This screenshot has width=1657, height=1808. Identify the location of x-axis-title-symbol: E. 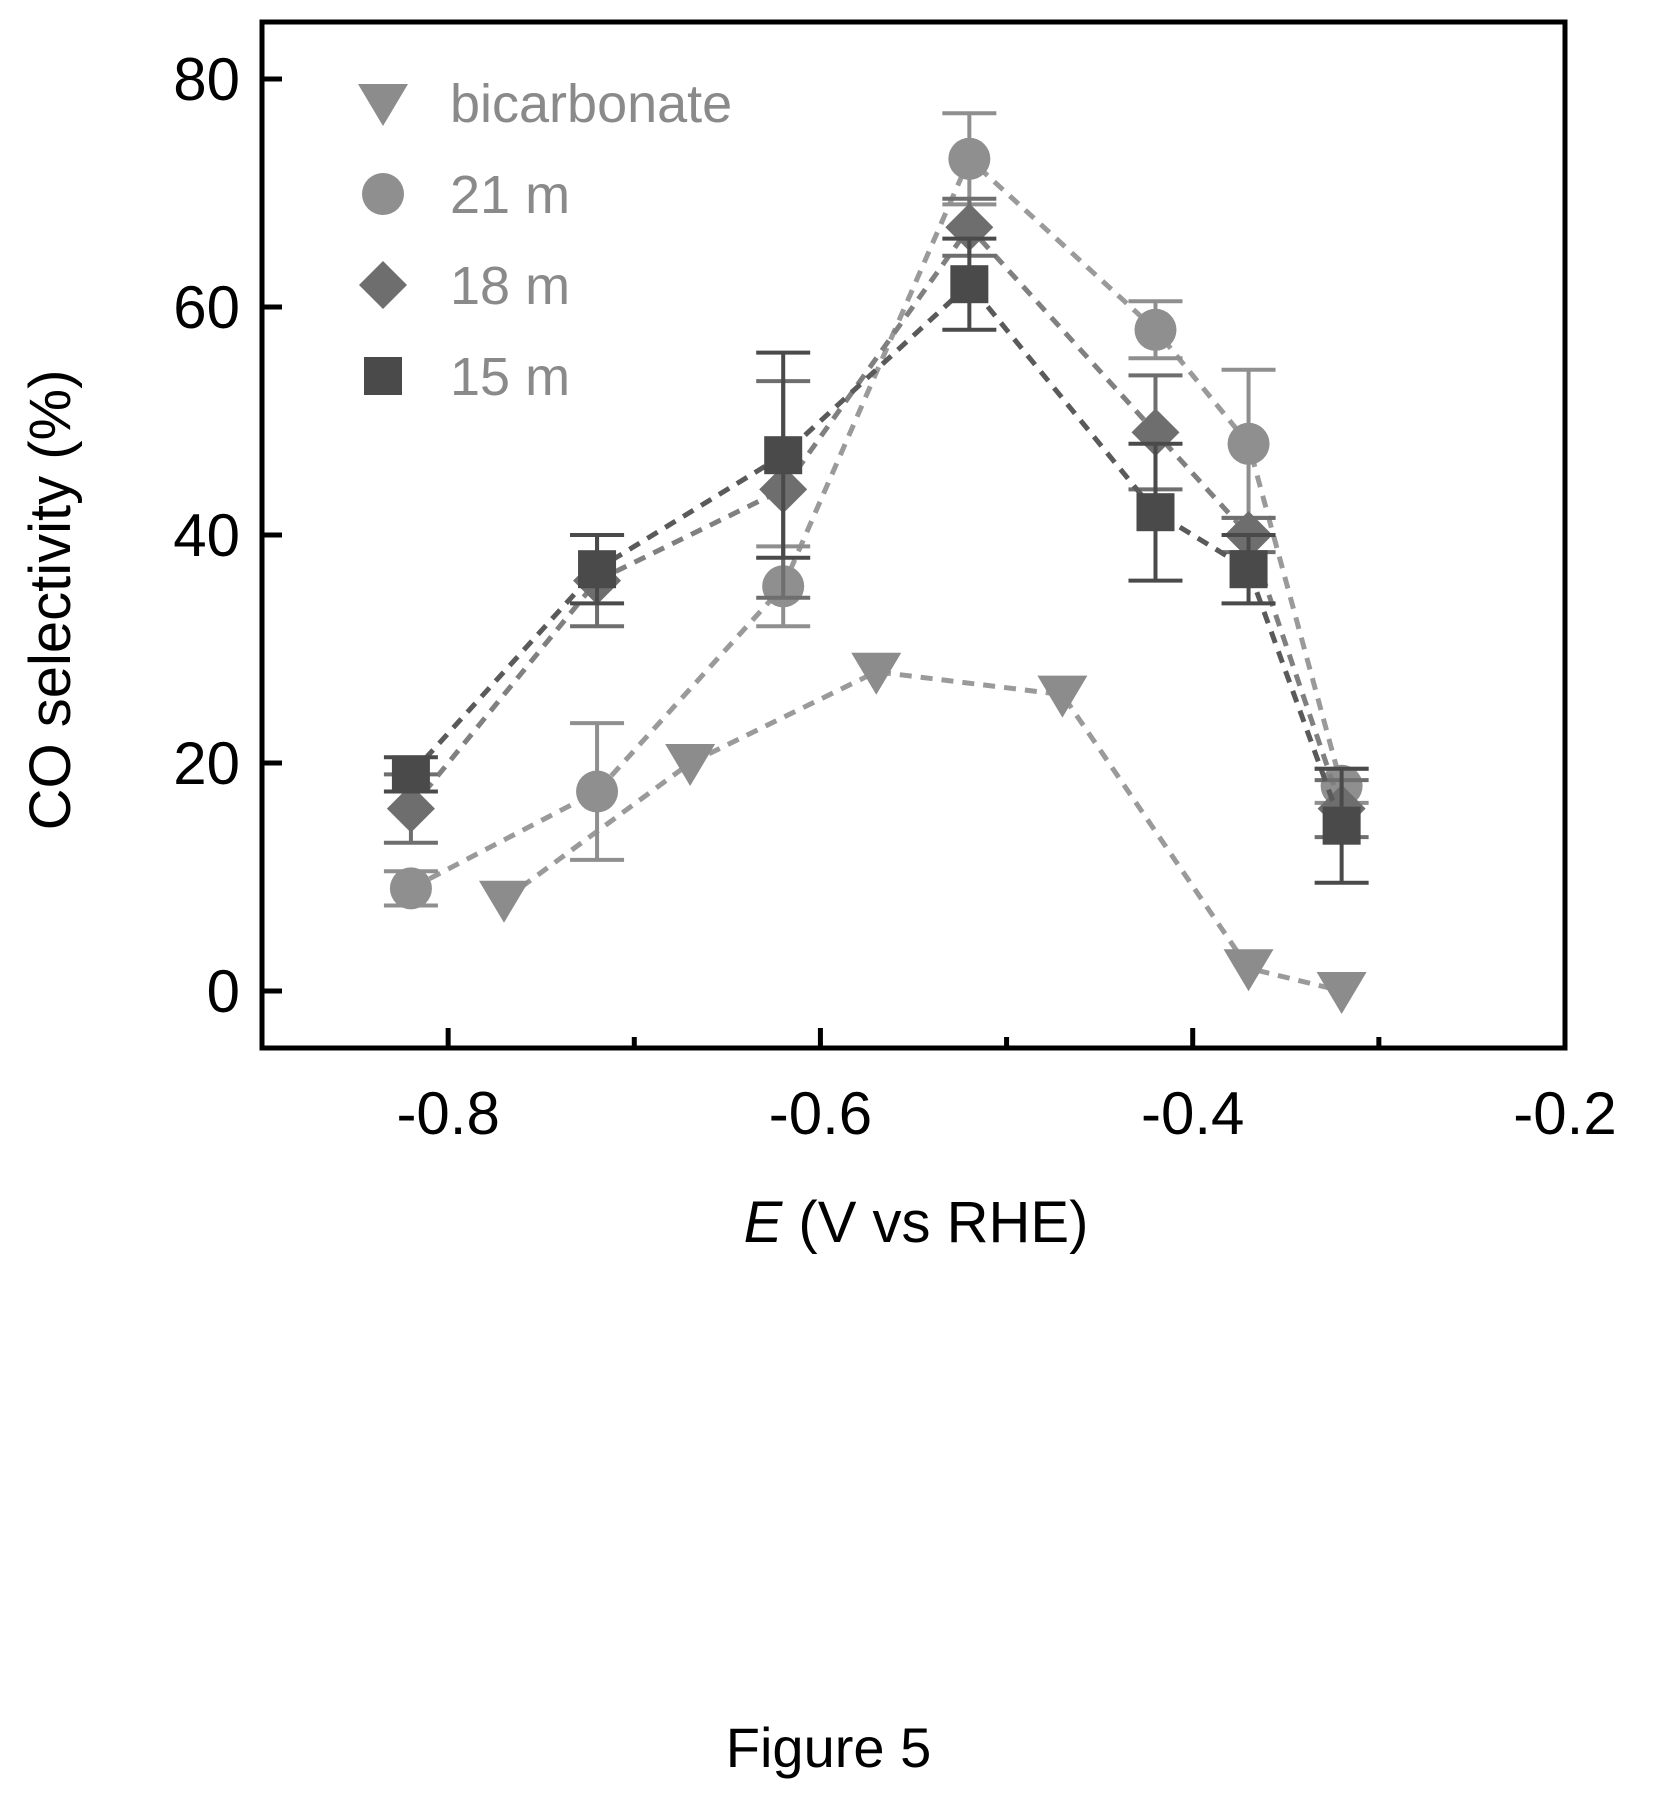
(764, 1222).